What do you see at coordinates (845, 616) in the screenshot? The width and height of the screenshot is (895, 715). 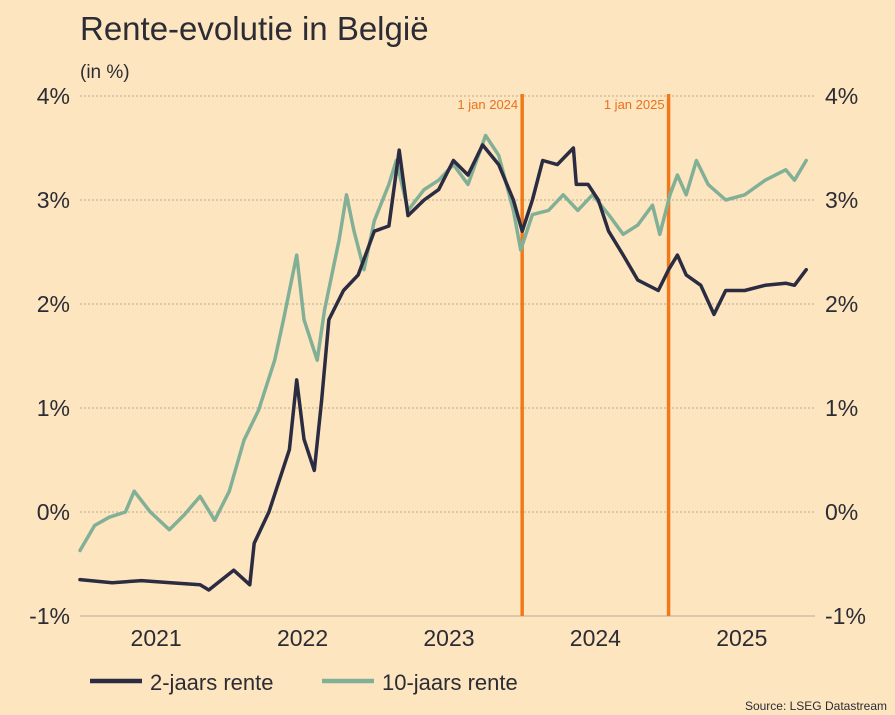 I see `y-tick-label-right: -1%` at bounding box center [845, 616].